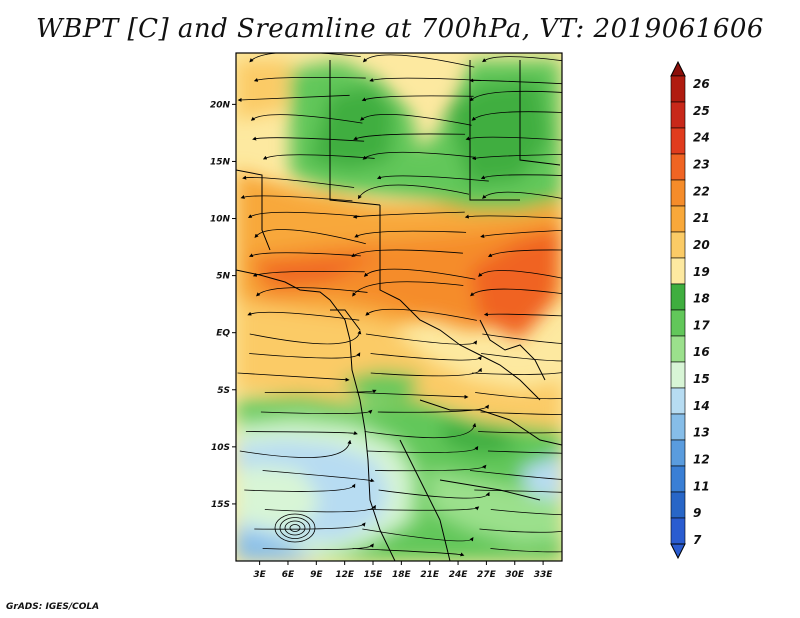  Describe the element at coordinates (220, 105) in the screenshot. I see `lat-tick-label: 20N` at that location.